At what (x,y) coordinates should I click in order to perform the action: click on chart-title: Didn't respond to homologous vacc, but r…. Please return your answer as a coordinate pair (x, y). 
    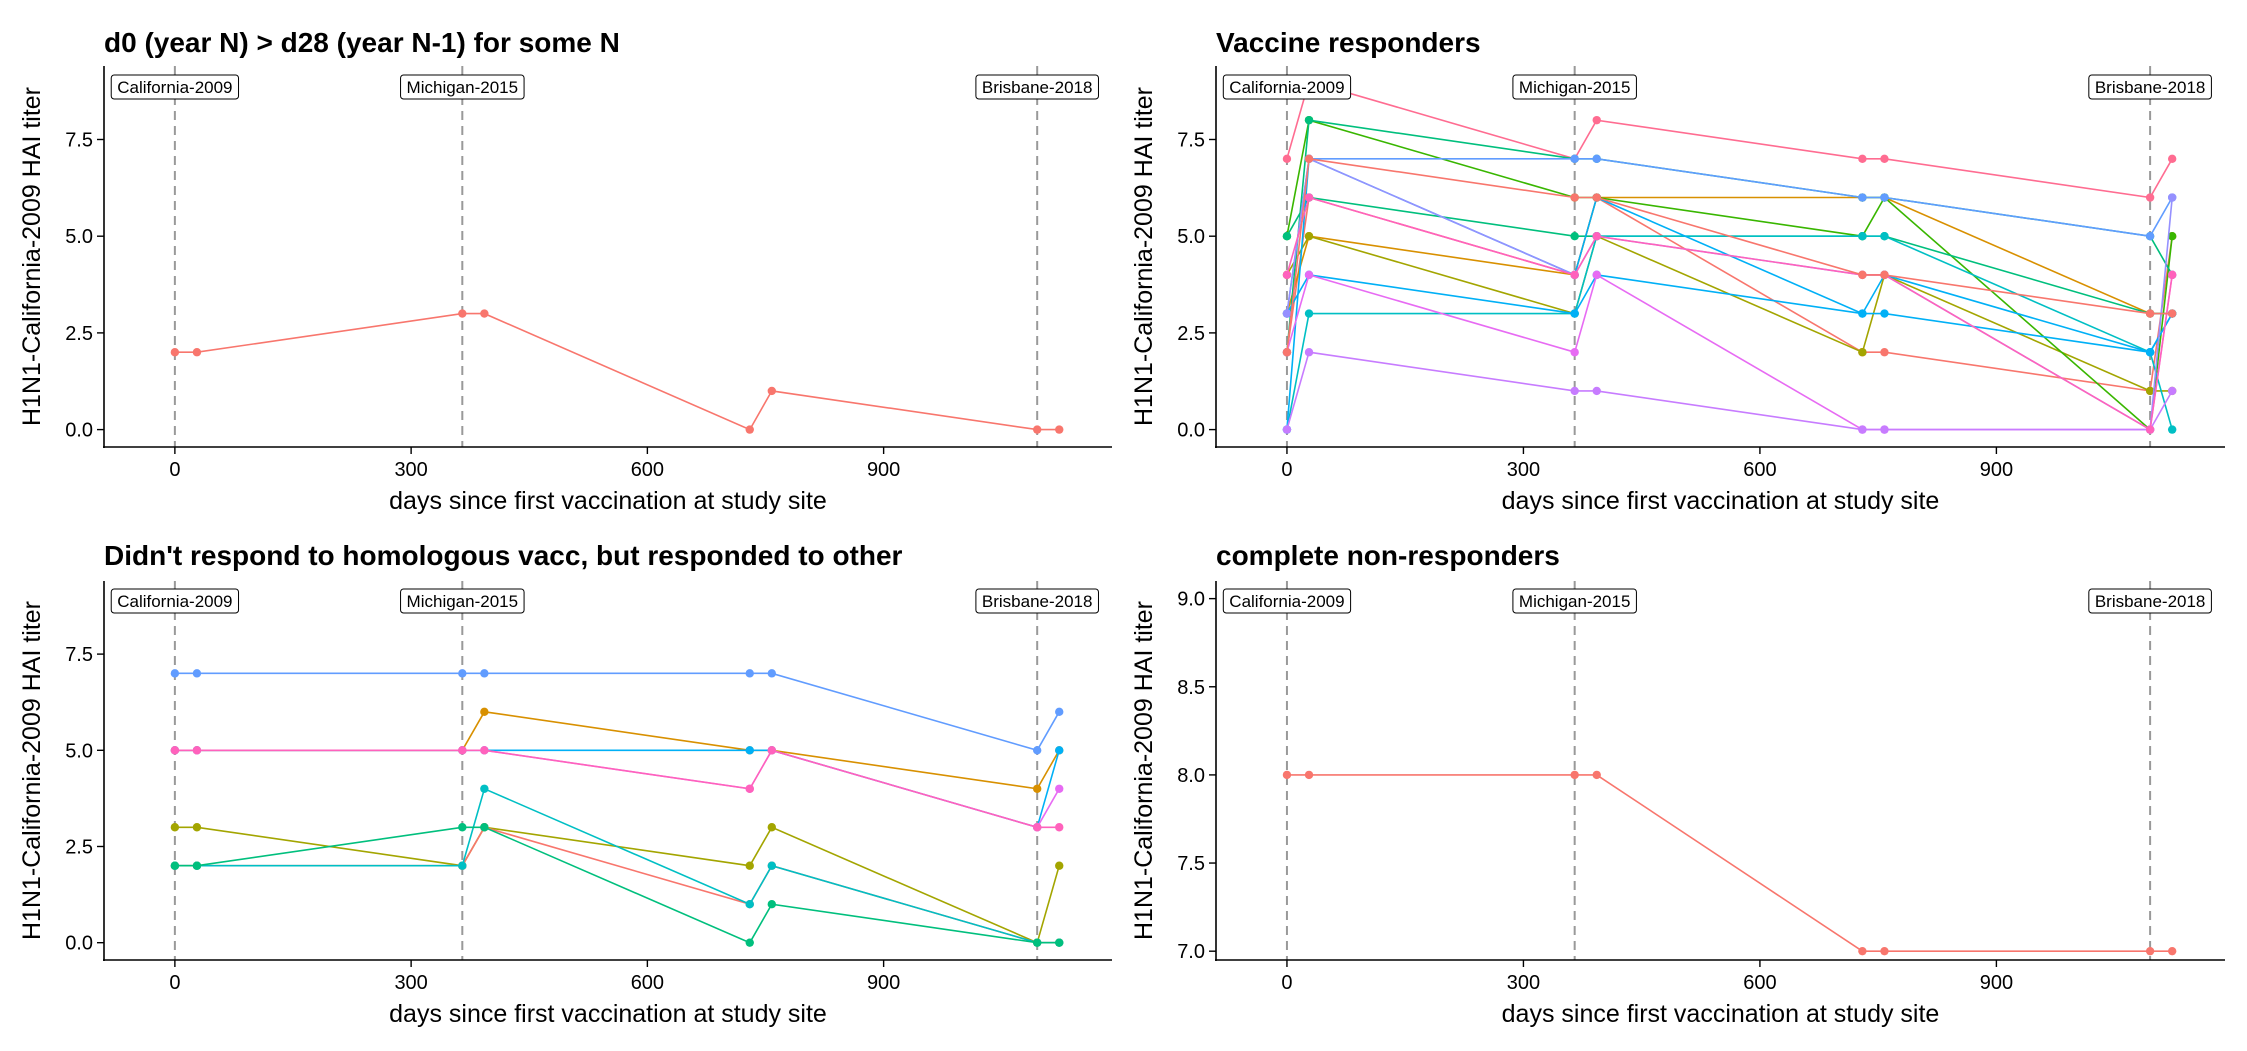
    Looking at the image, I should click on (503, 555).